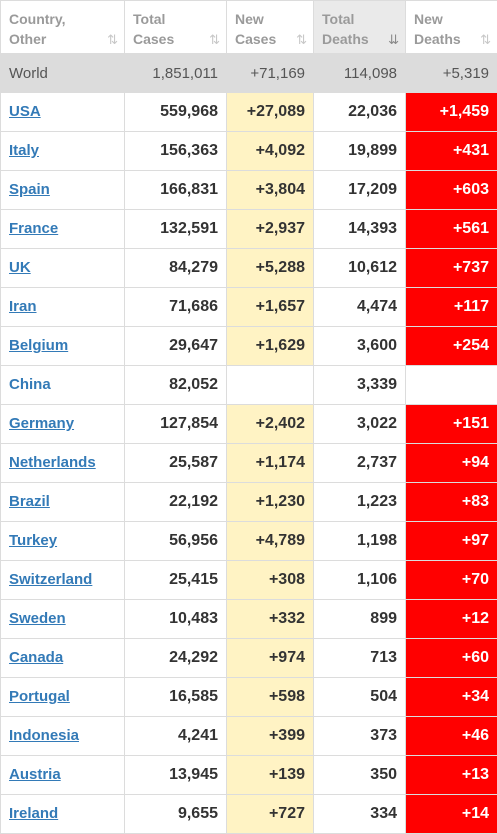 This screenshot has height=834, width=497. I want to click on country-link: Germany, so click(41, 423).